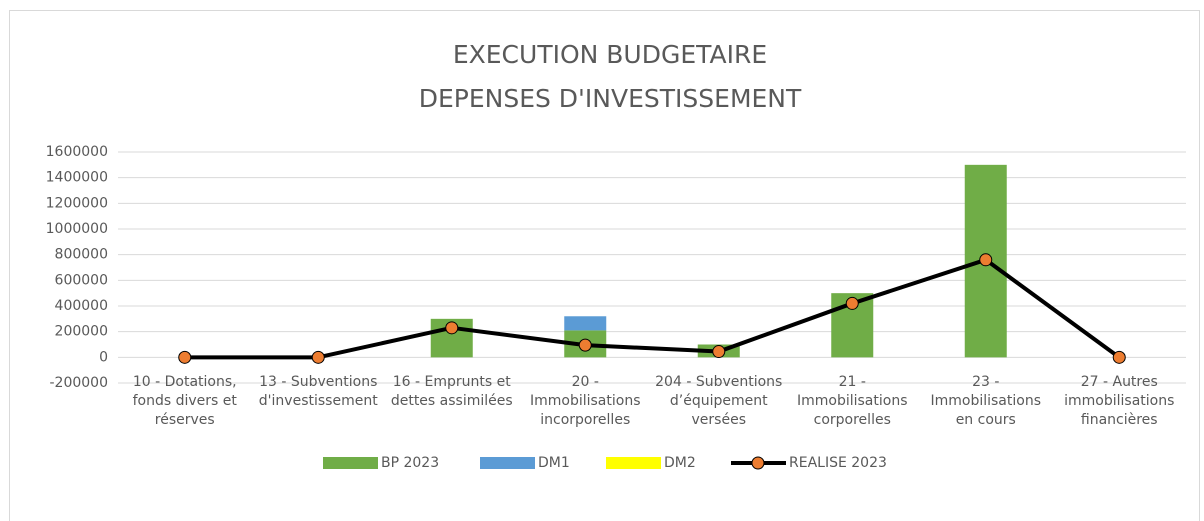 The width and height of the screenshot is (1204, 521). What do you see at coordinates (985, 401) in the screenshot?
I see `x-tick-label: 23 - Immobilisations en cours` at bounding box center [985, 401].